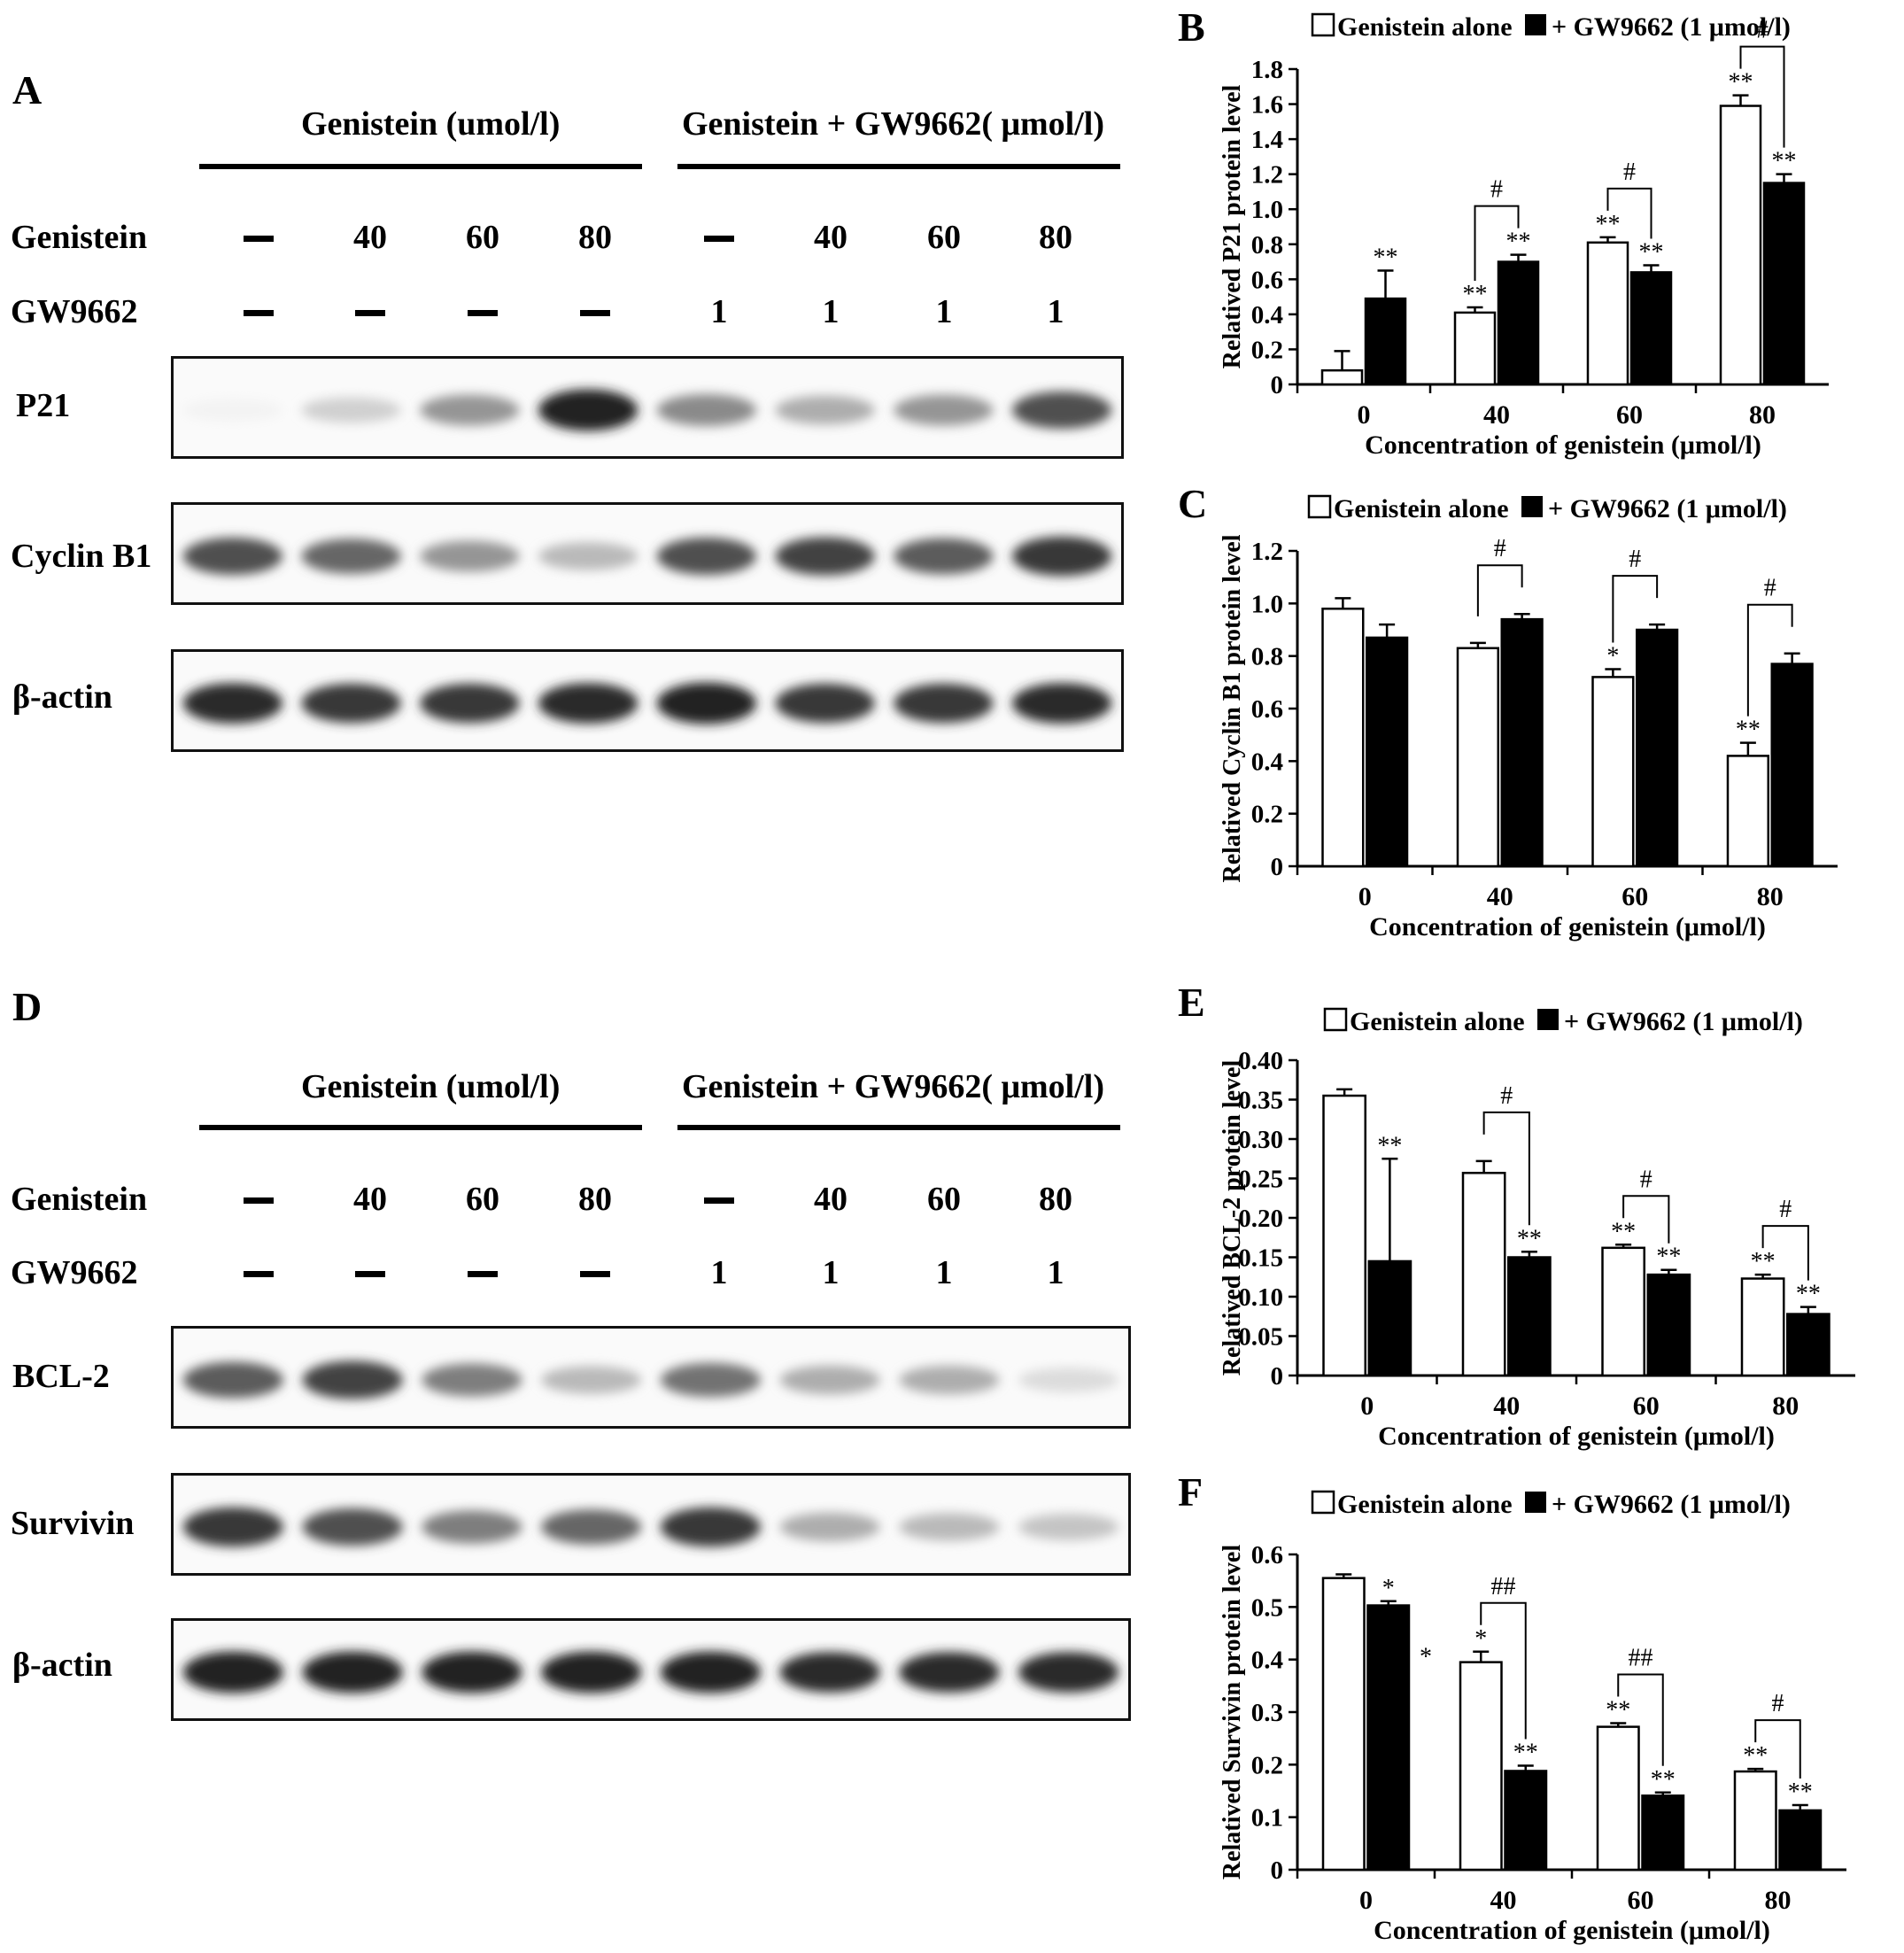  I want to click on chart-b-x-tick-label-1: 40, so click(1496, 415).